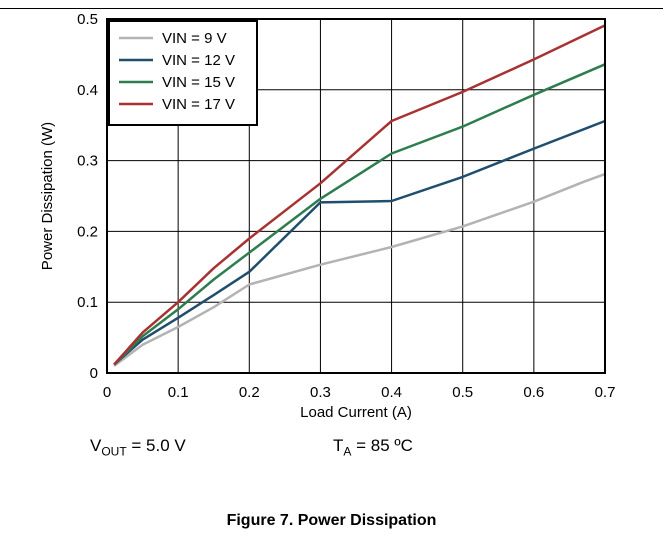 The width and height of the screenshot is (663, 539). I want to click on x-tick-label: 0, so click(107, 392).